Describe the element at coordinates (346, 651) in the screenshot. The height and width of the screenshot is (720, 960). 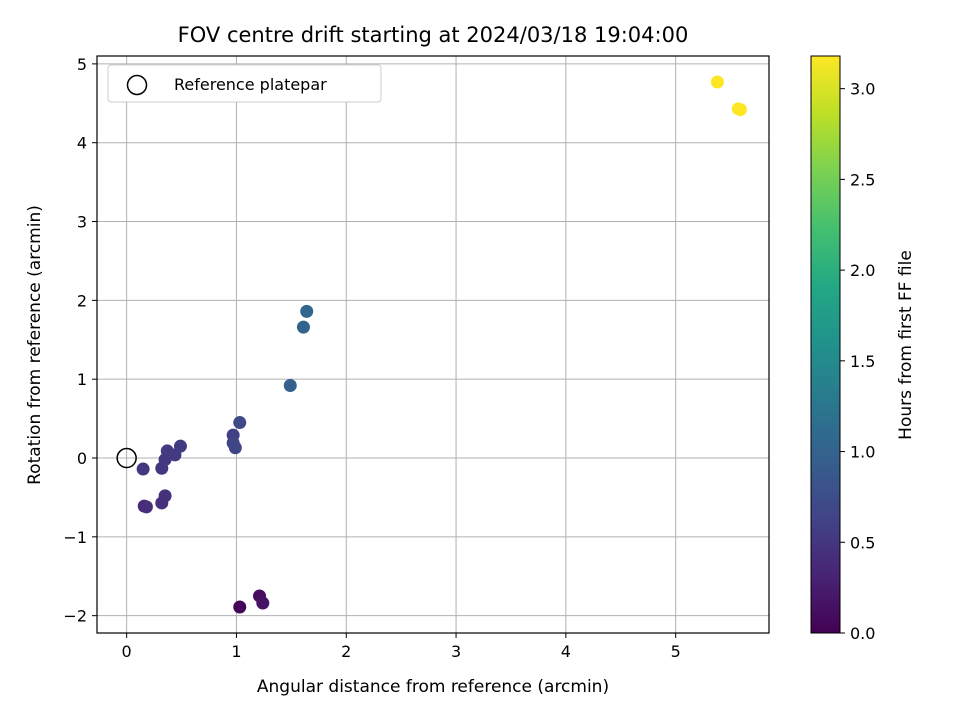
I see `x-tick-label: 2` at that location.